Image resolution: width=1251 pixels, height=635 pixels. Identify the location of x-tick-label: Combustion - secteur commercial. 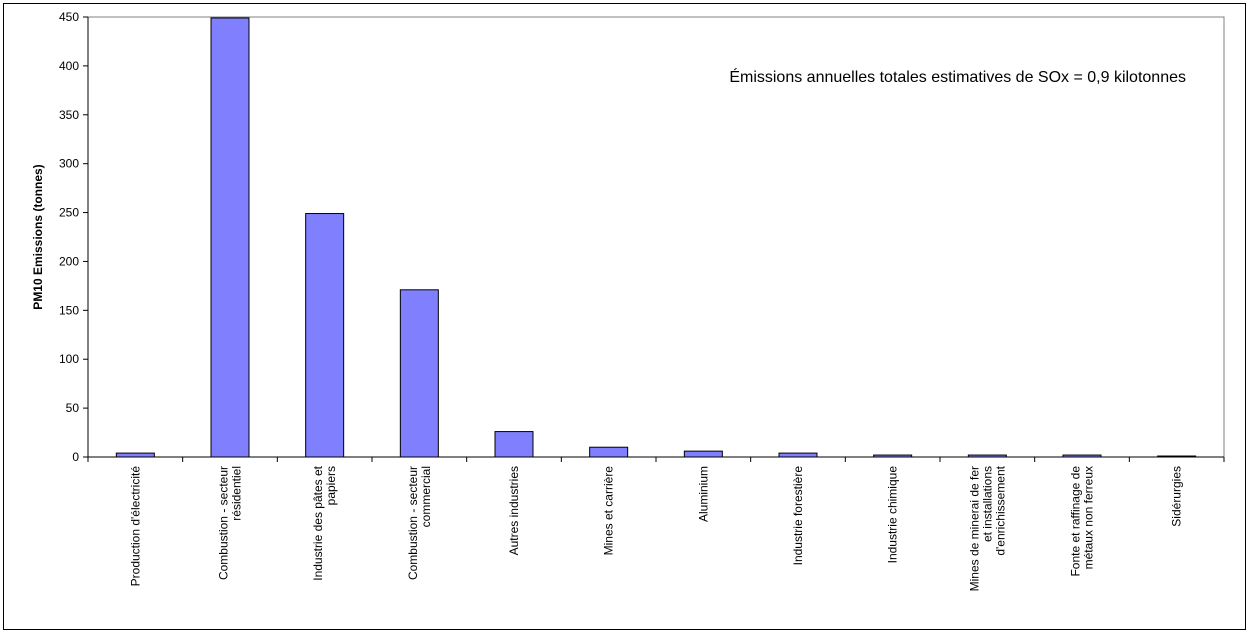
(419, 523).